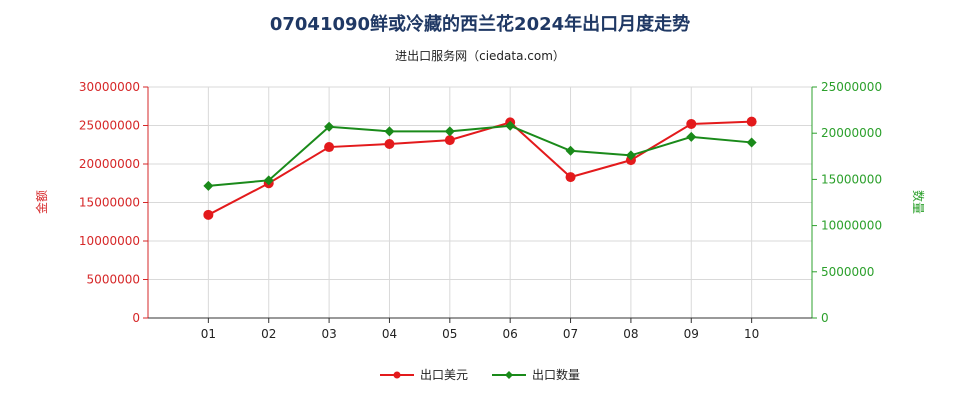  I want to click on x-tick-label: 04, so click(389, 334).